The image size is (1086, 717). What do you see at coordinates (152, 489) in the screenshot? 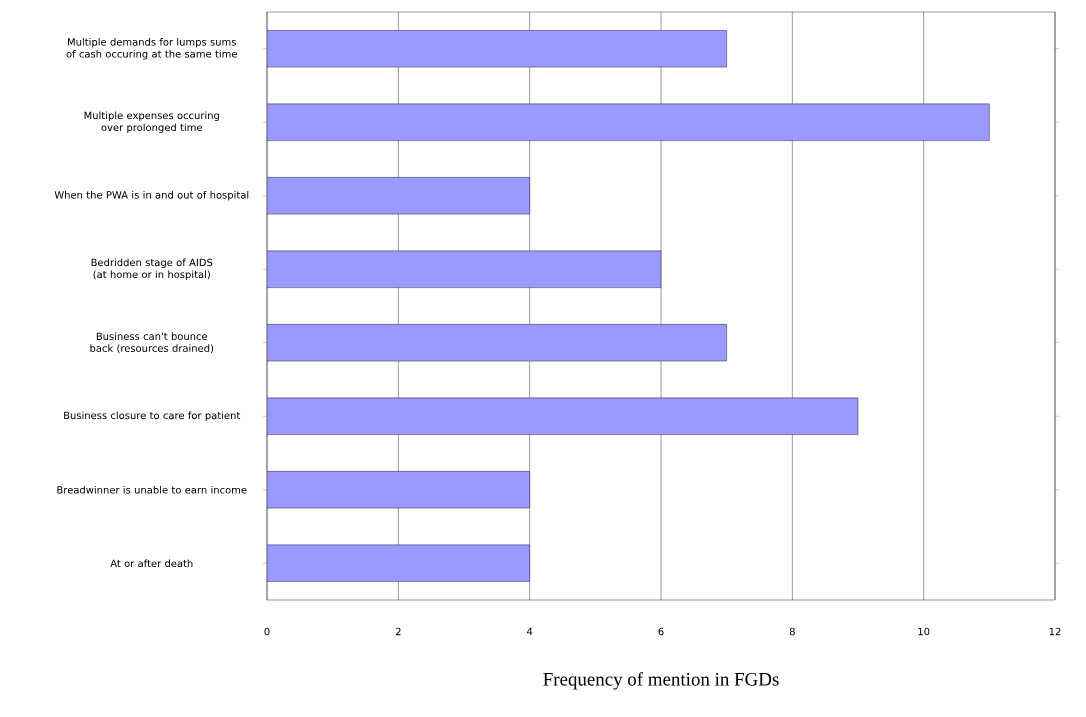
I see `y-tick-label: Breadwinner is unable to earn income` at bounding box center [152, 489].